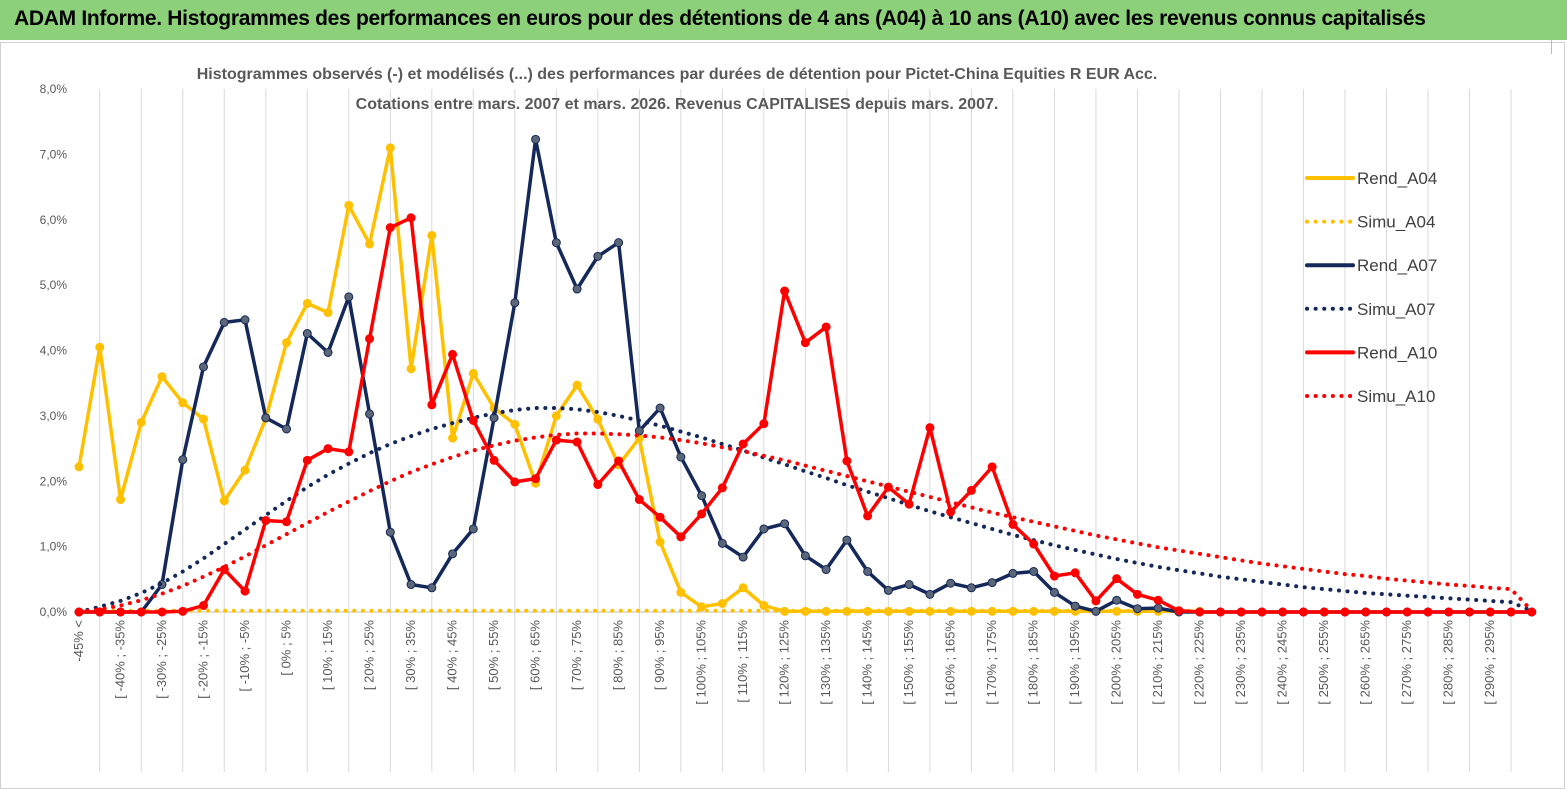 The width and height of the screenshot is (1567, 789). What do you see at coordinates (1282, 662) in the screenshot?
I see `x-tick-label: [ 240% ; 245%` at bounding box center [1282, 662].